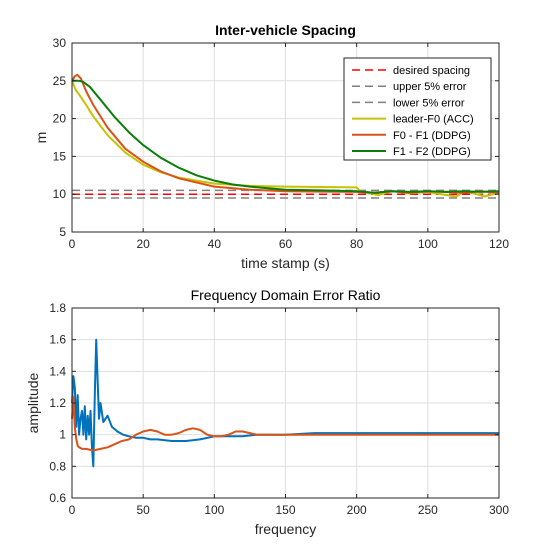 The width and height of the screenshot is (551, 558). What do you see at coordinates (285, 263) in the screenshot?
I see `x-axis-label: time stamp (s)` at bounding box center [285, 263].